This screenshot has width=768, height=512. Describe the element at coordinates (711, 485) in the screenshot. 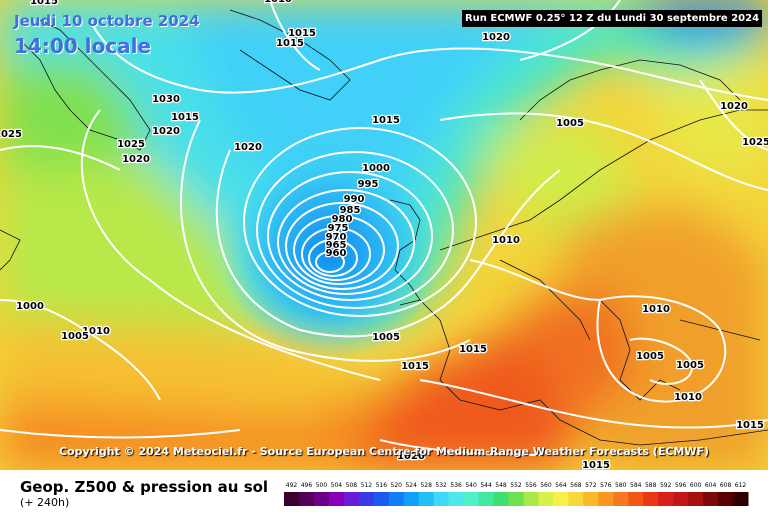

I see `scale-value-label: 604` at that location.